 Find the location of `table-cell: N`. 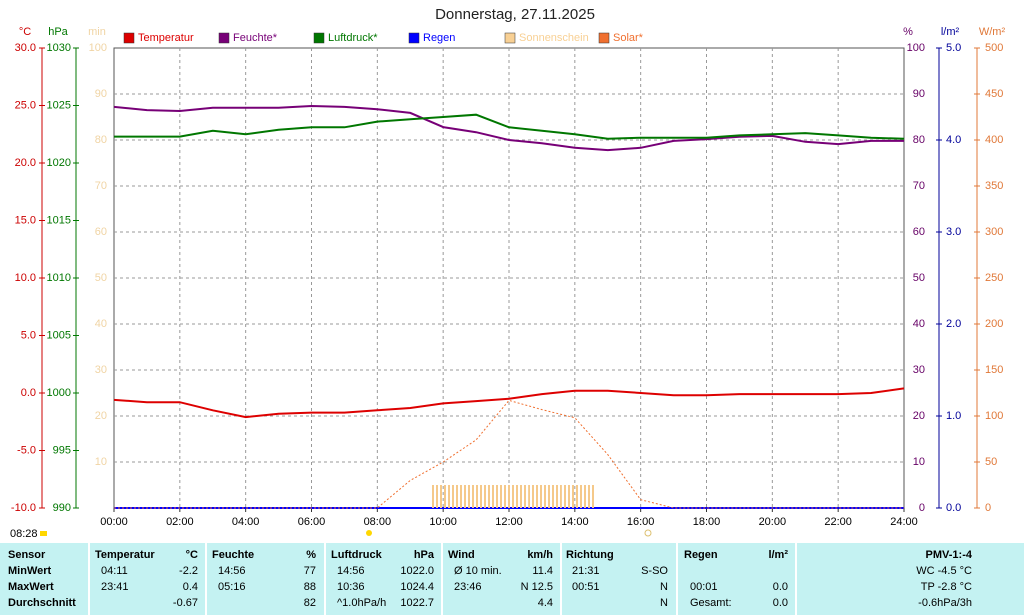

table-cell: N is located at coordinates (664, 603).